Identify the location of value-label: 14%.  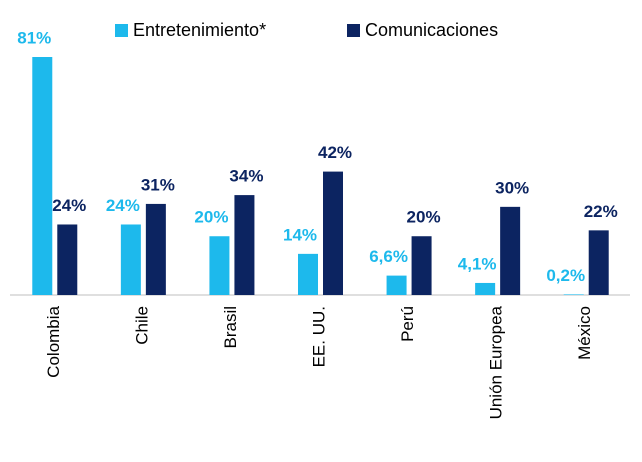
(300, 234).